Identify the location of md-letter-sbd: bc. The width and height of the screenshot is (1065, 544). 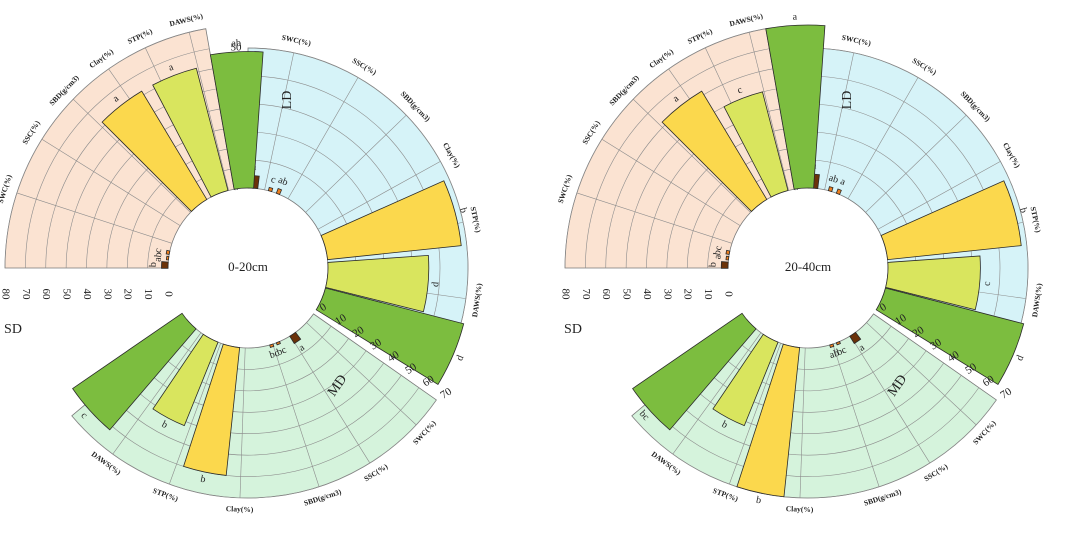
(274, 354).